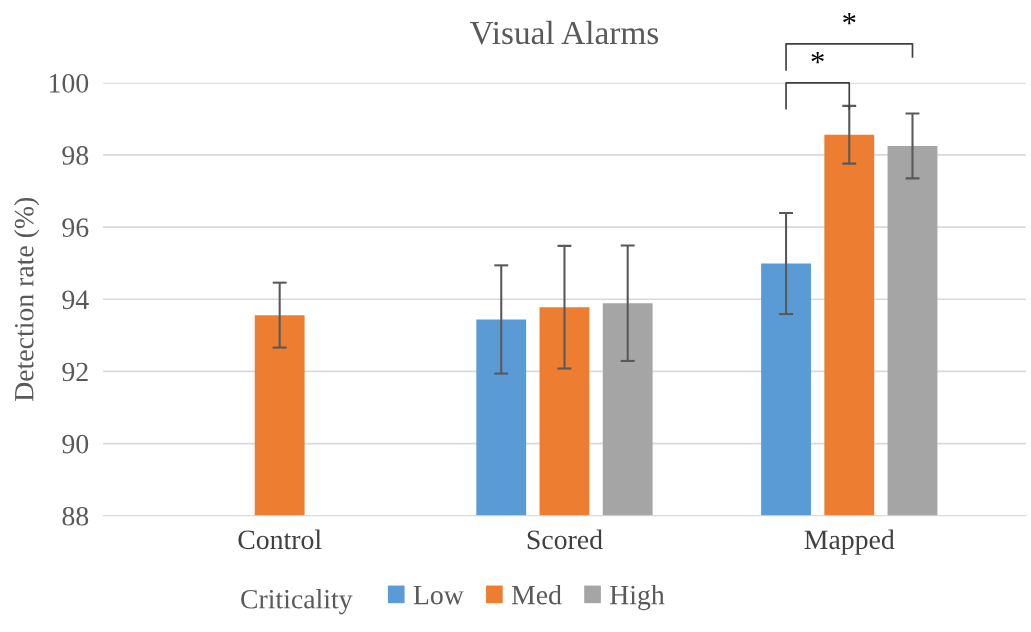  What do you see at coordinates (438, 595) in the screenshot?
I see `legend-label: Low` at bounding box center [438, 595].